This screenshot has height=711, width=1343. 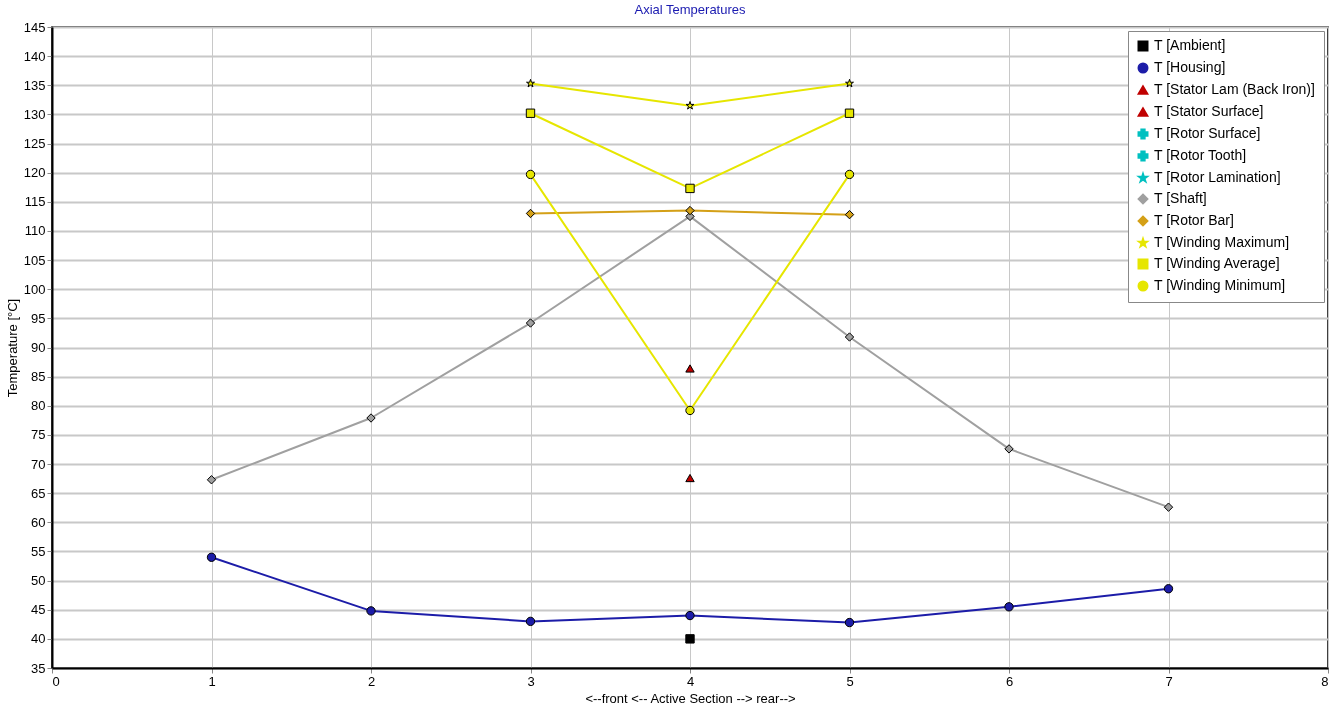 What do you see at coordinates (690, 698) in the screenshot?
I see `x-axis-title: <--front <-- Active Section --> rear-->` at bounding box center [690, 698].